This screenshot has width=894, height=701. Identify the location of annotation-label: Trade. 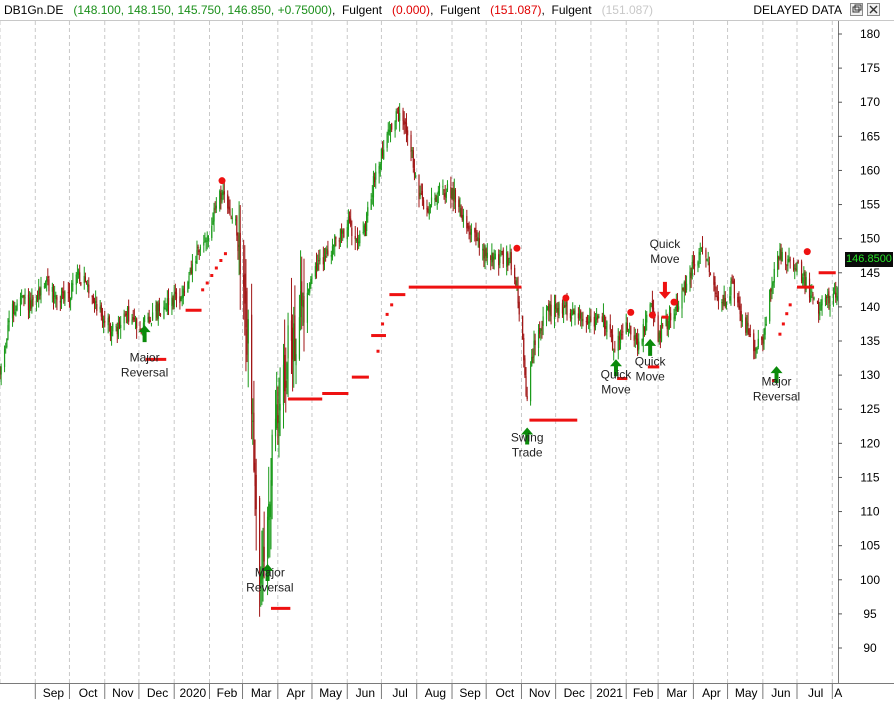
(527, 452).